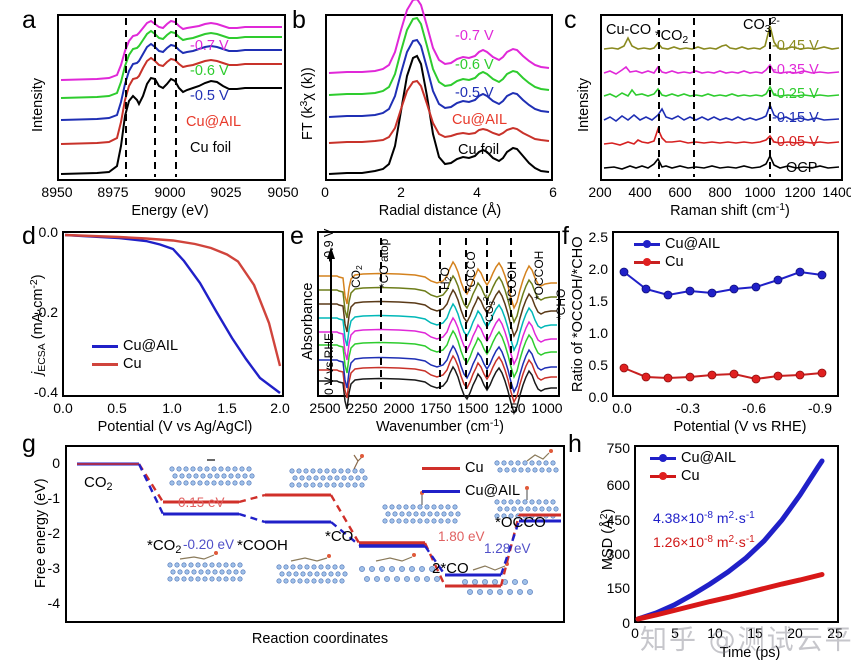  I want to click on panel-b-ylabel: FT (k3χ (k)), so click(307, 103).